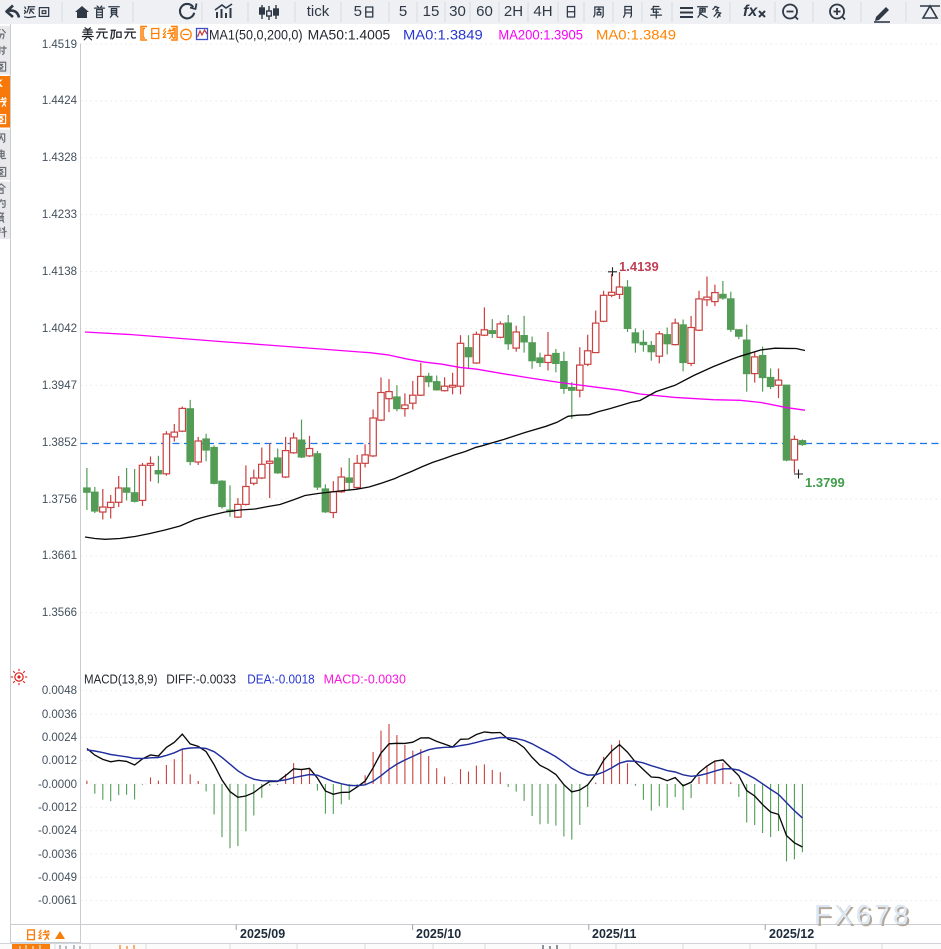 Image resolution: width=941 pixels, height=949 pixels. Describe the element at coordinates (540, 35) in the screenshot. I see `svg-text: MA200:1.3905` at that location.